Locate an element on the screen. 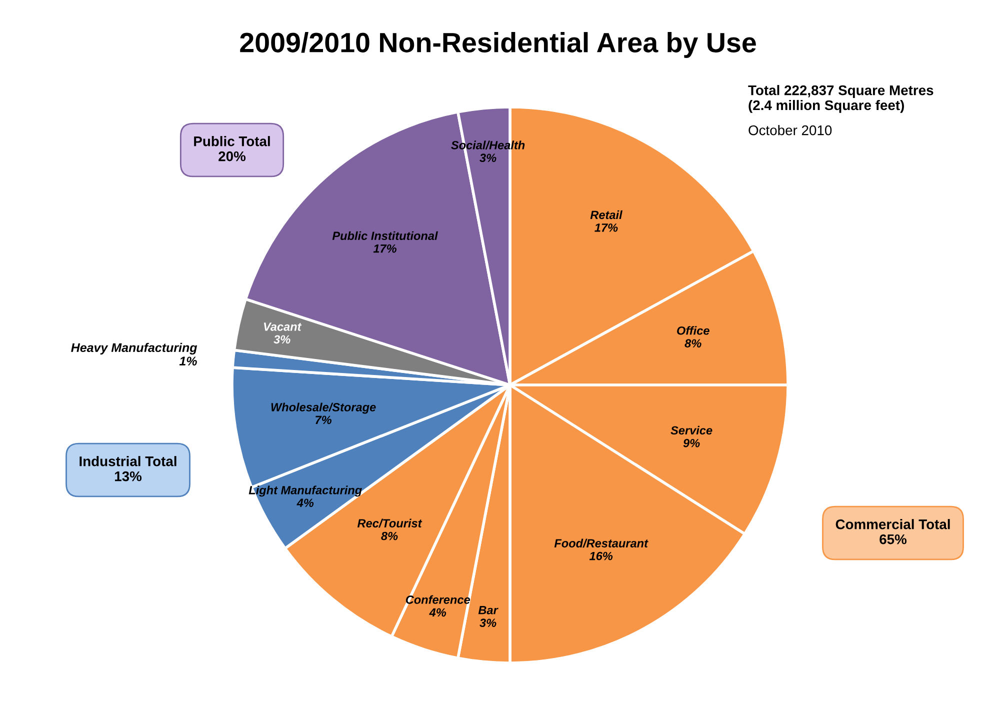 The height and width of the screenshot is (713, 996). data-label: 7% is located at coordinates (324, 420).